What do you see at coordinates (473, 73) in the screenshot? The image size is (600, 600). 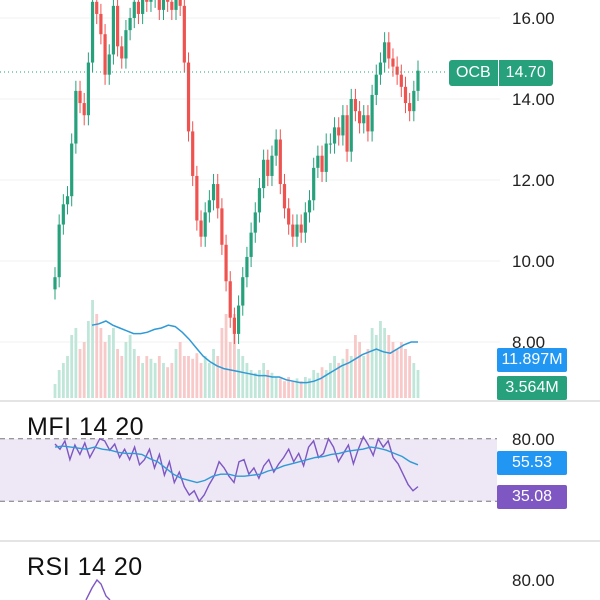 I see `symbol-label: OCB` at bounding box center [473, 73].